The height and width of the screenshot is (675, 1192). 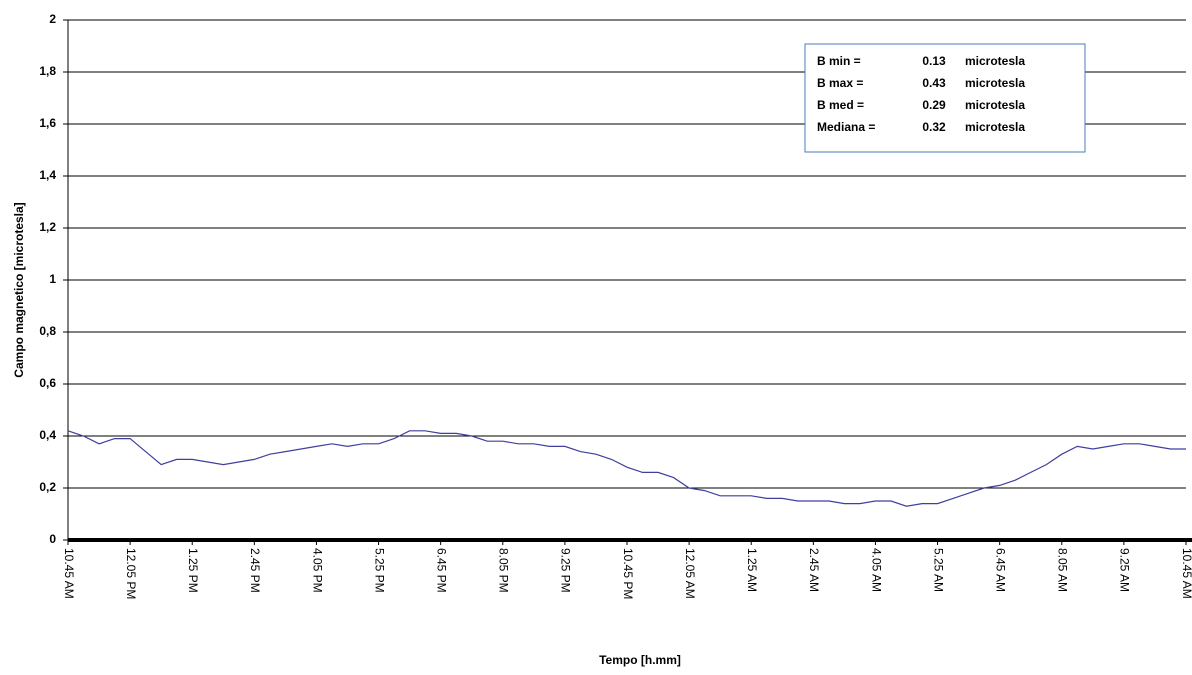 I want to click on x-tick-label: 8.05 AM, so click(x=1063, y=570).